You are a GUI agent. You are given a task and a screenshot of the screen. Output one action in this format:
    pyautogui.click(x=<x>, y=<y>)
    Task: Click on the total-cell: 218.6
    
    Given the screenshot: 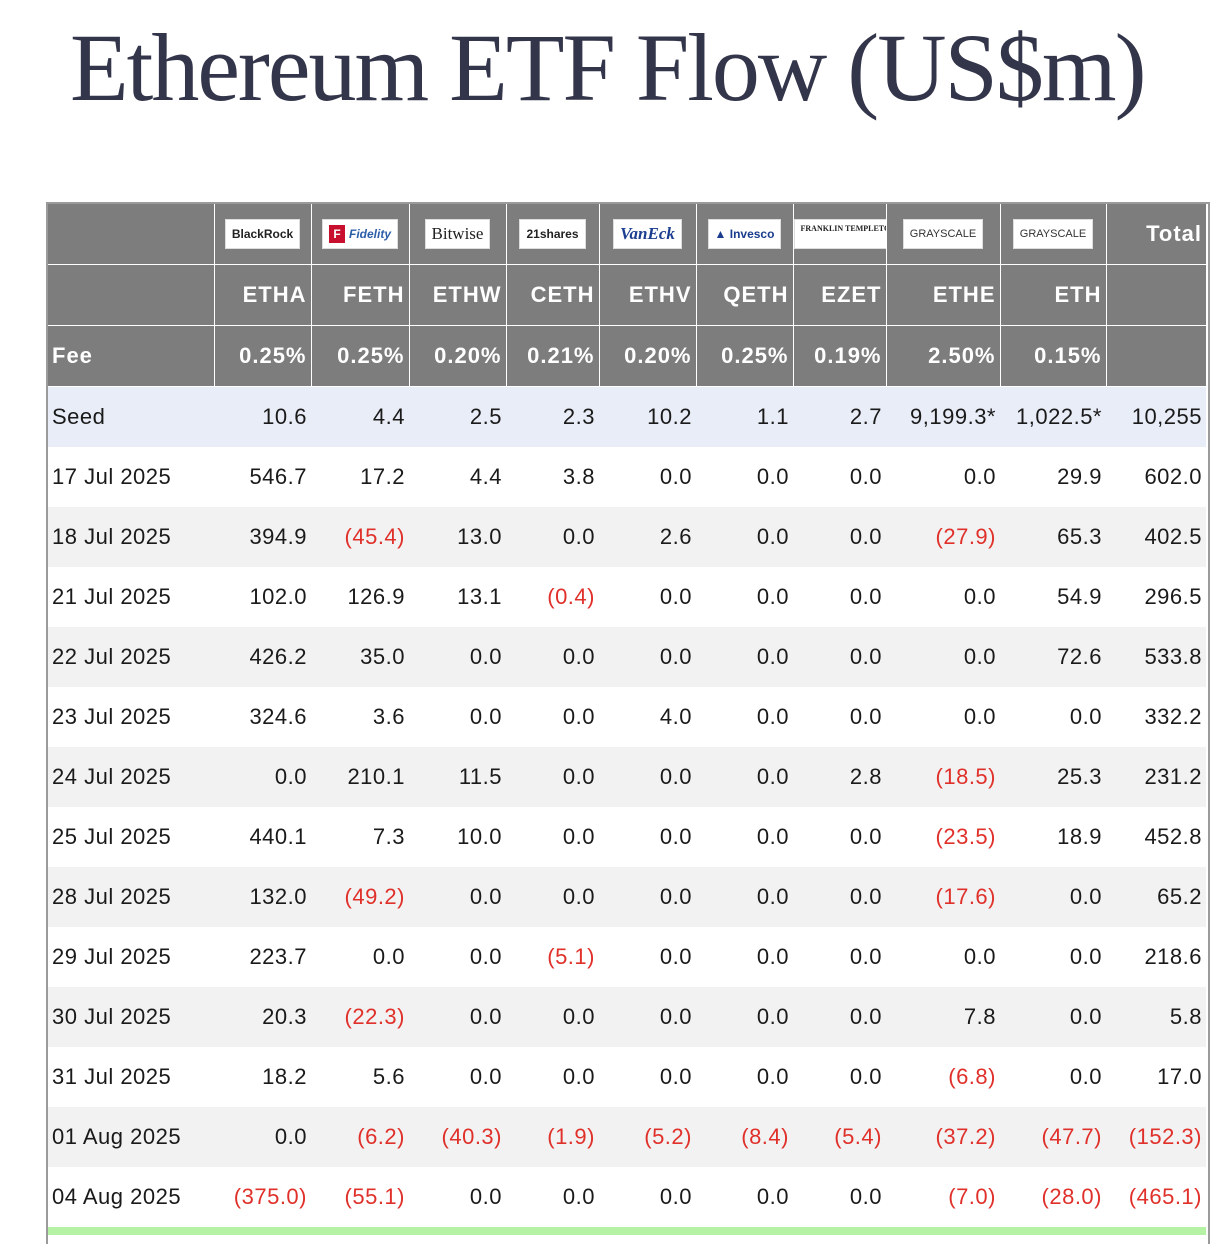 What is the action you would take?
    pyautogui.click(x=1156, y=957)
    